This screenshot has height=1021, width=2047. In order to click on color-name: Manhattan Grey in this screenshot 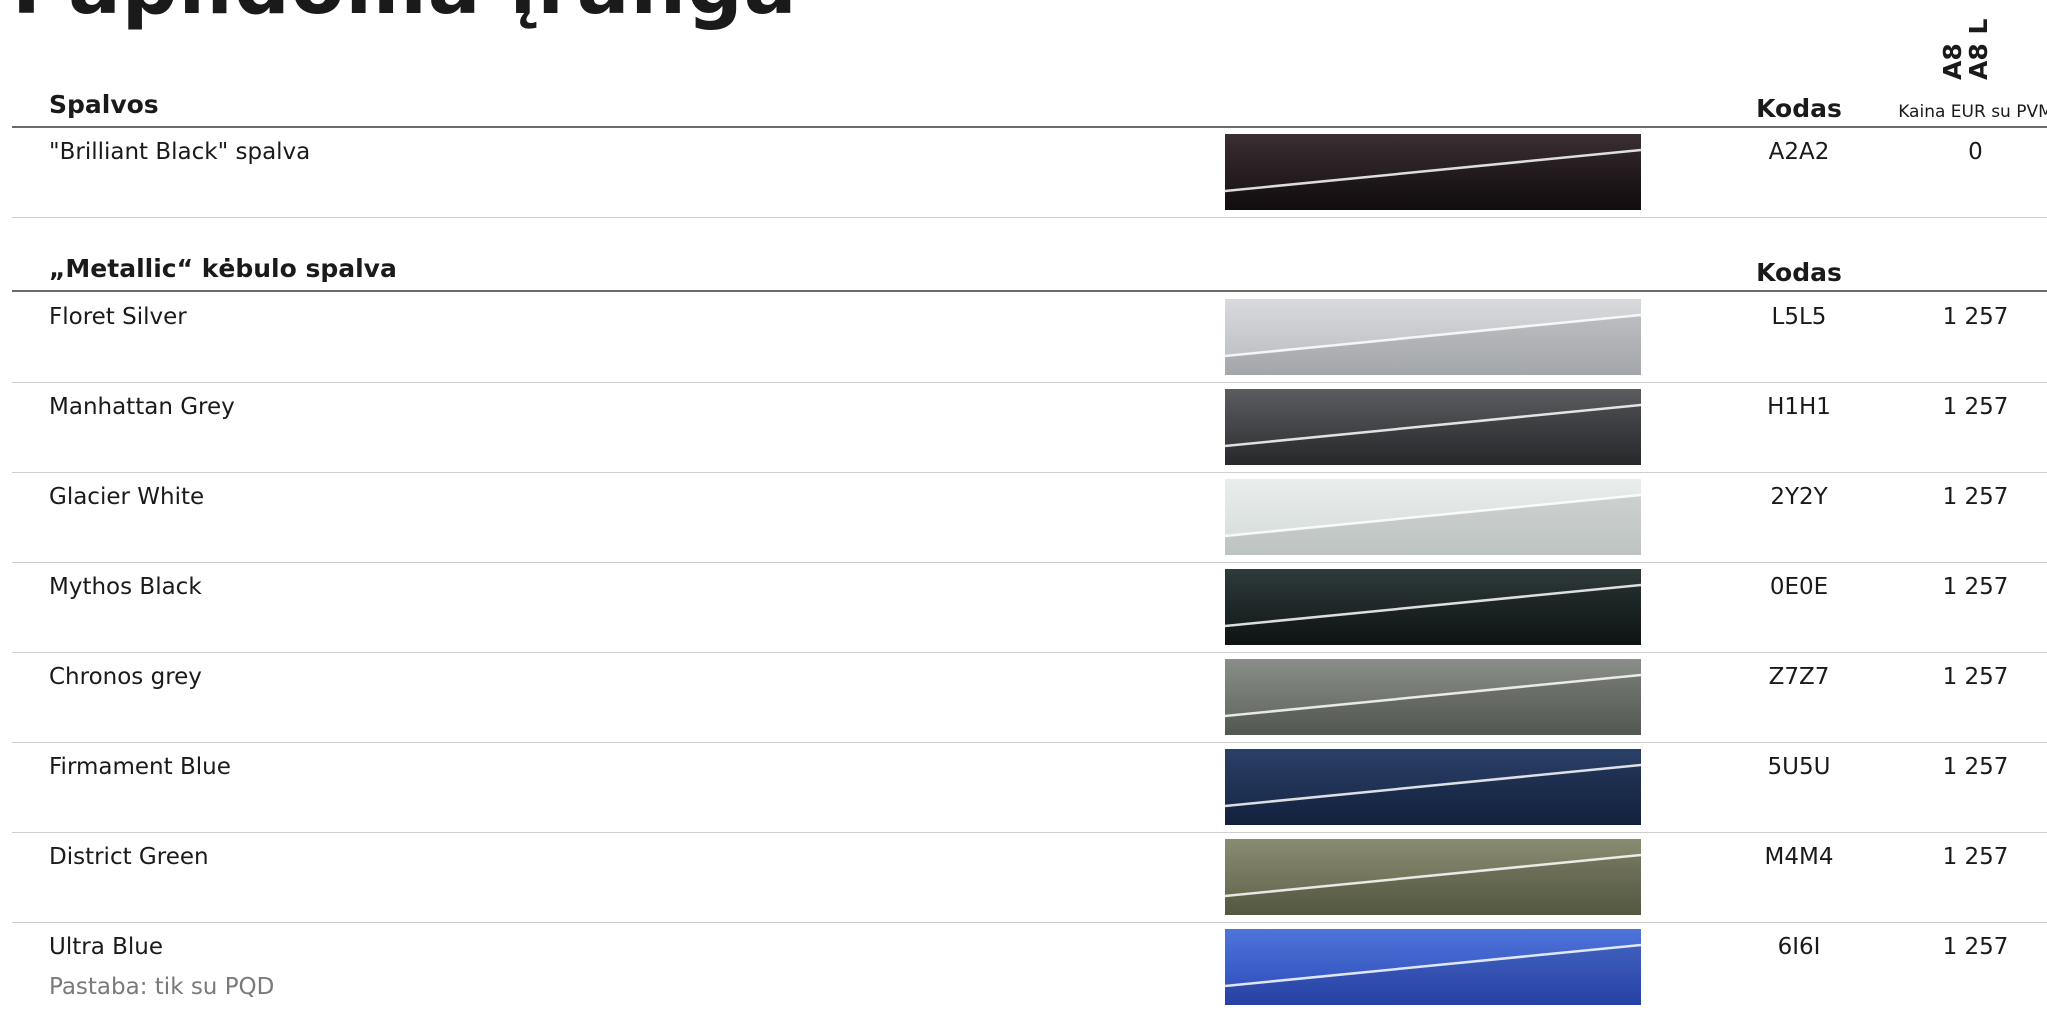, I will do `click(142, 407)`.